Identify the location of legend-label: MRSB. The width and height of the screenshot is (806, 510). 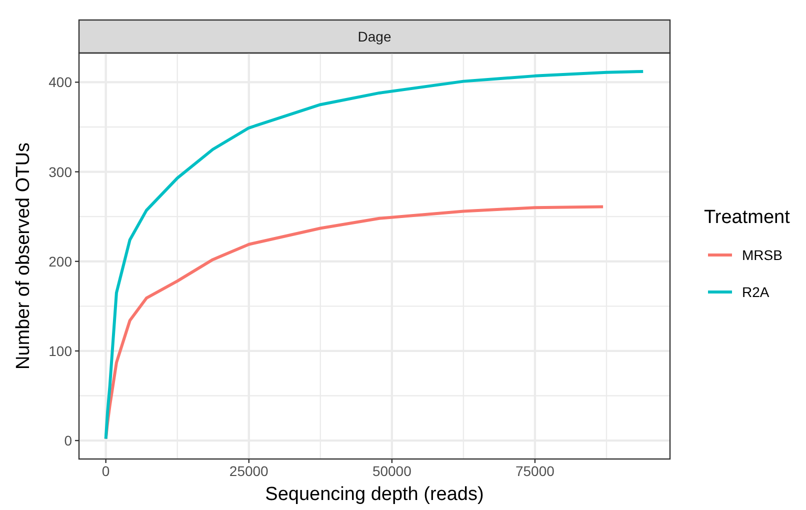
(762, 255).